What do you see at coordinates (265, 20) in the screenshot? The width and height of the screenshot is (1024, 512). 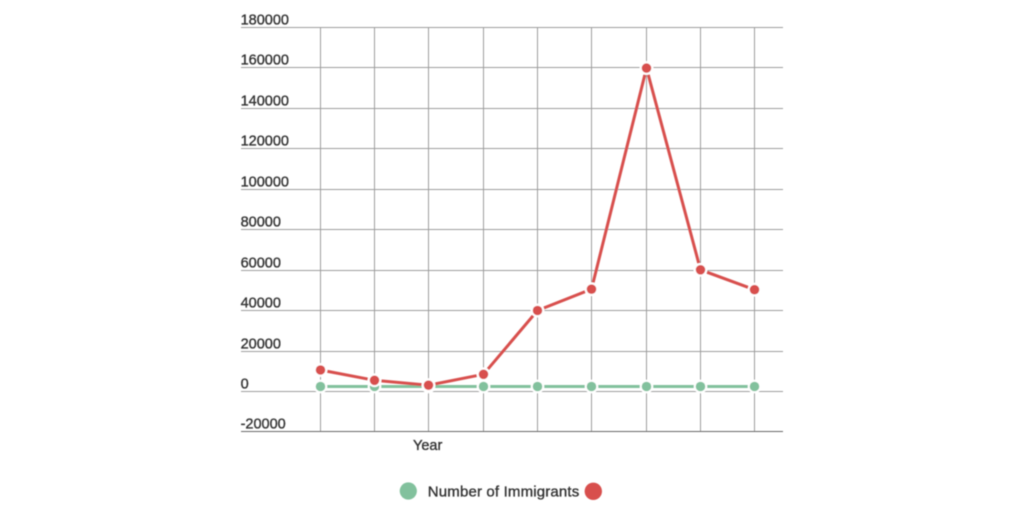 I see `svg-text: 180000` at bounding box center [265, 20].